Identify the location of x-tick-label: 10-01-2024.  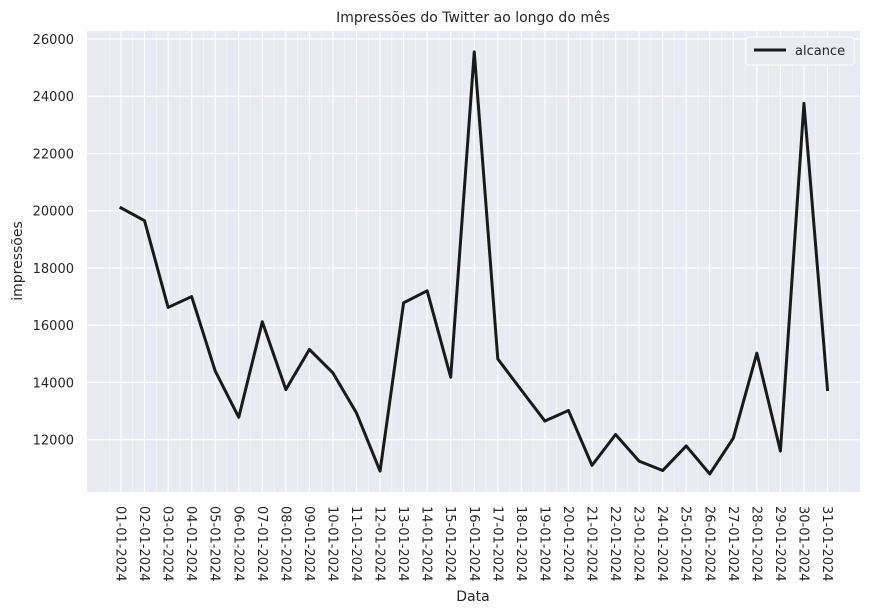
(331, 544).